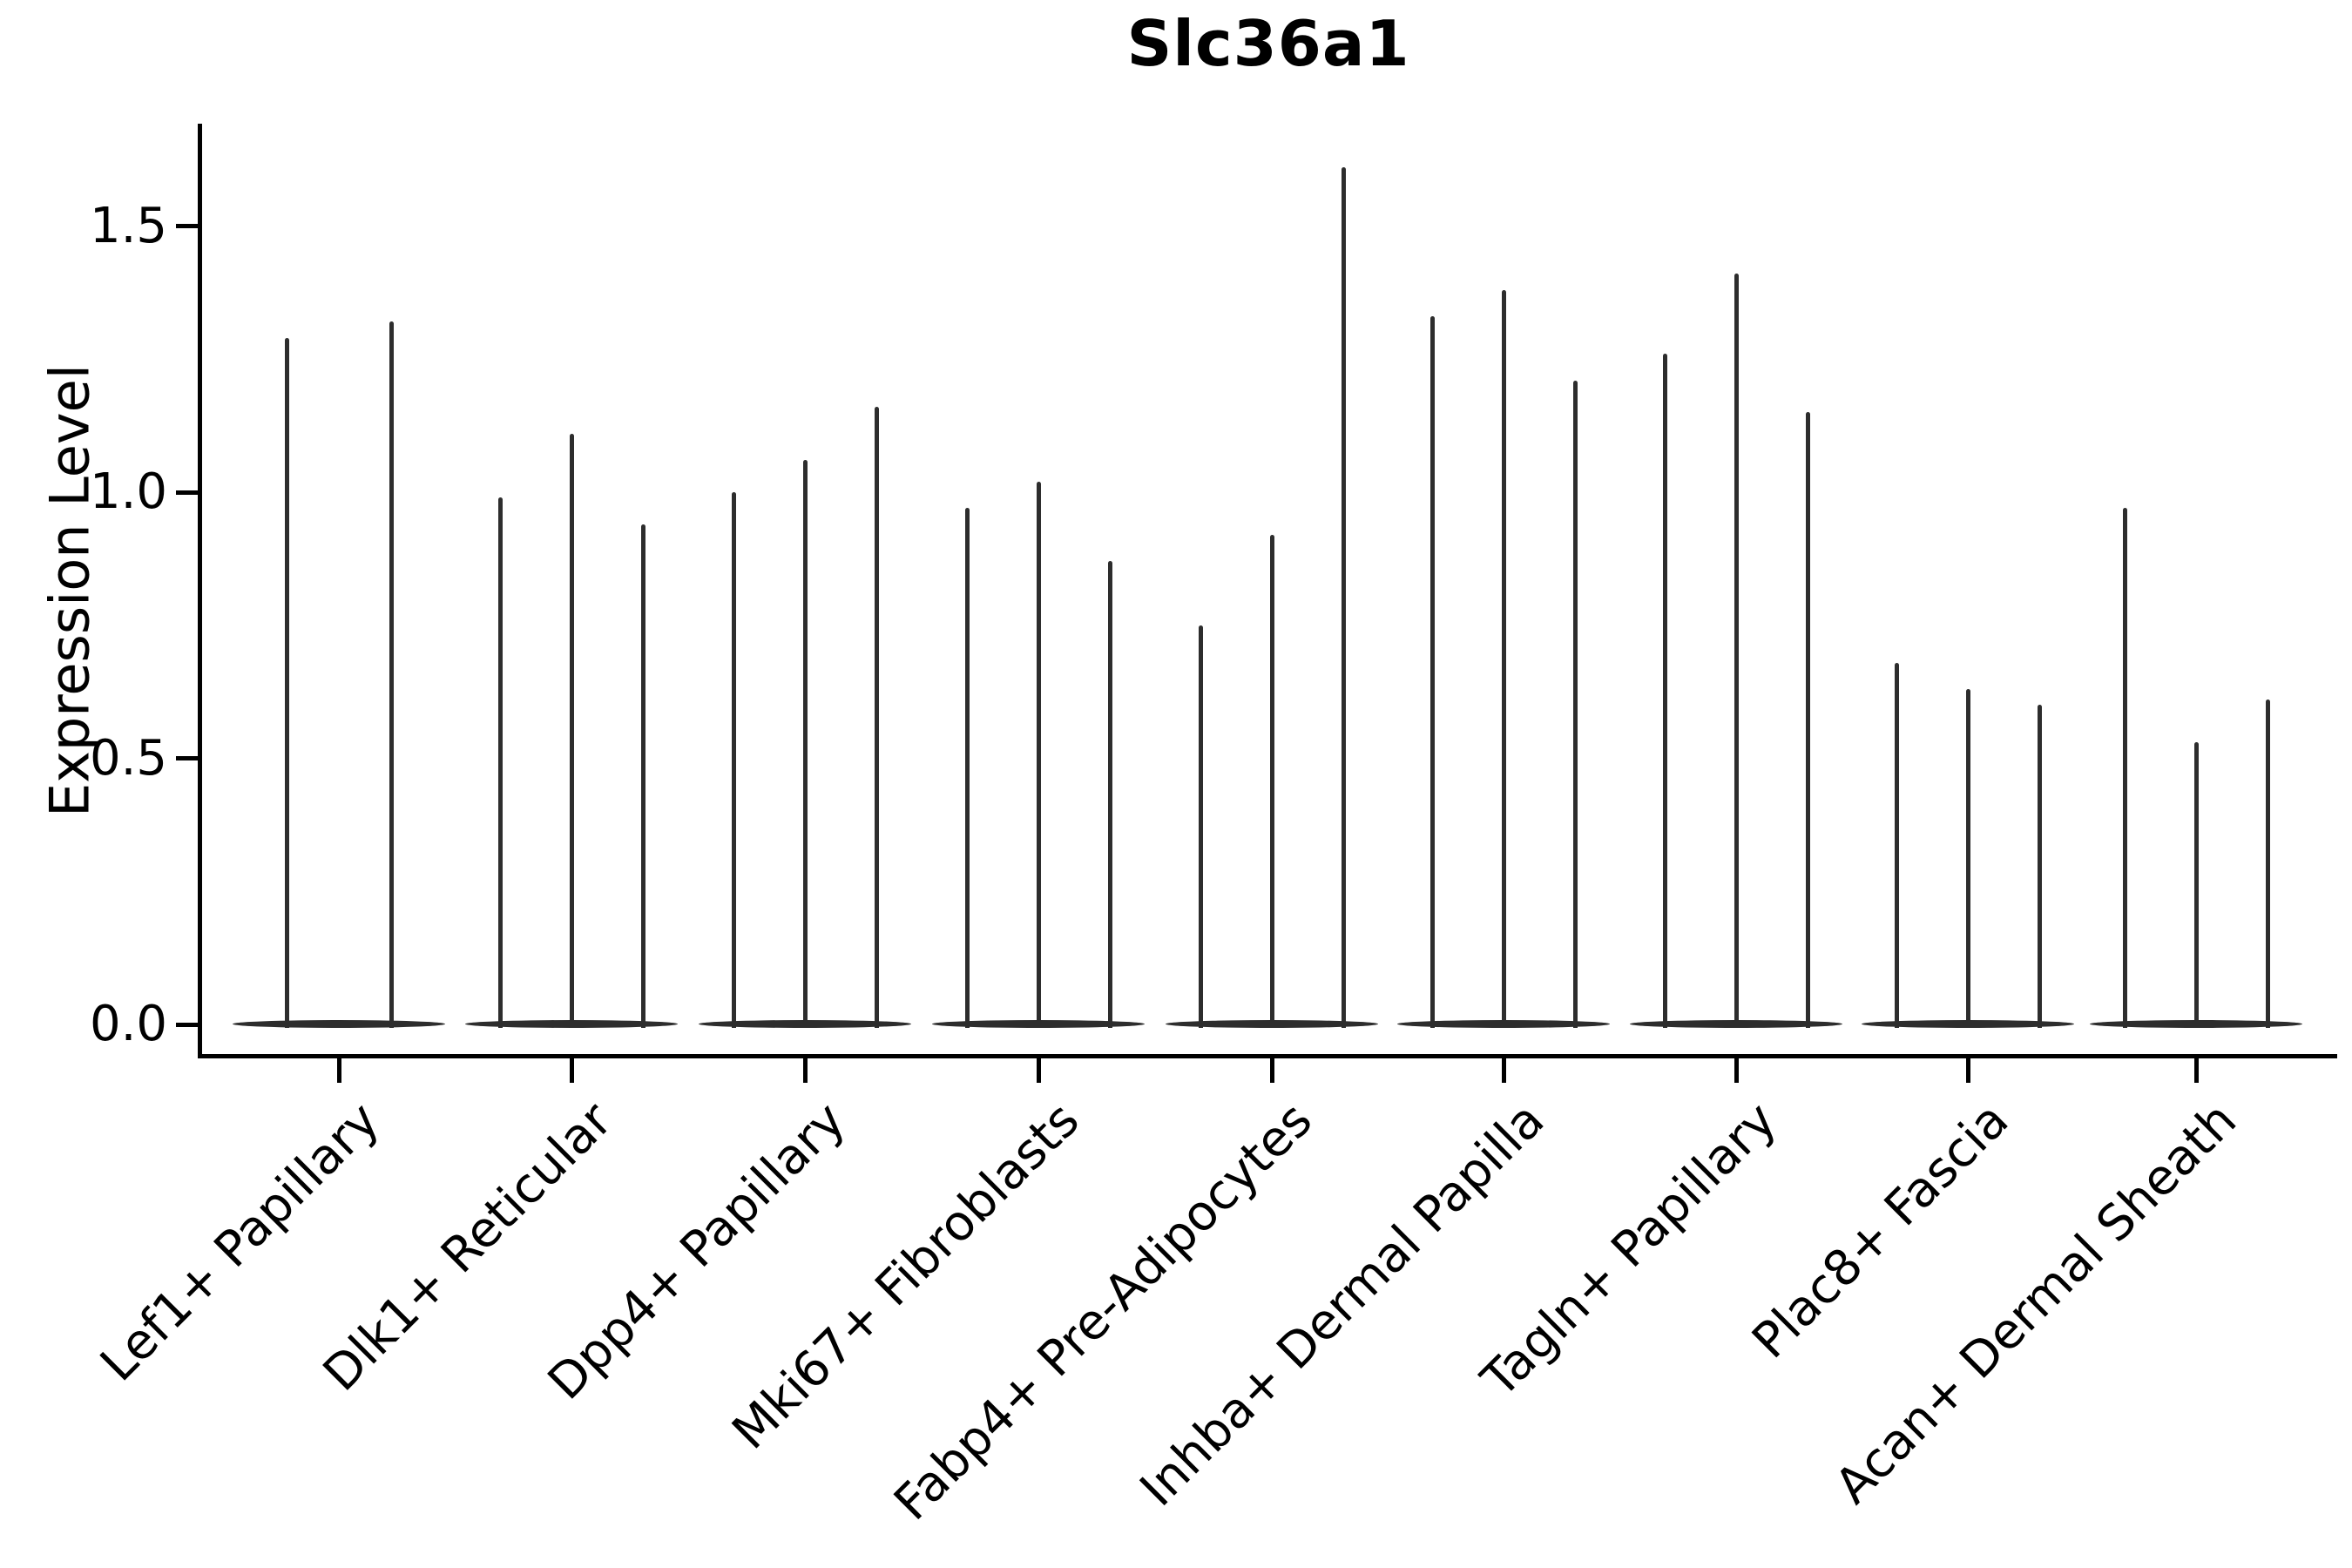  I want to click on y-tick-label: 0.5, so click(128, 758).